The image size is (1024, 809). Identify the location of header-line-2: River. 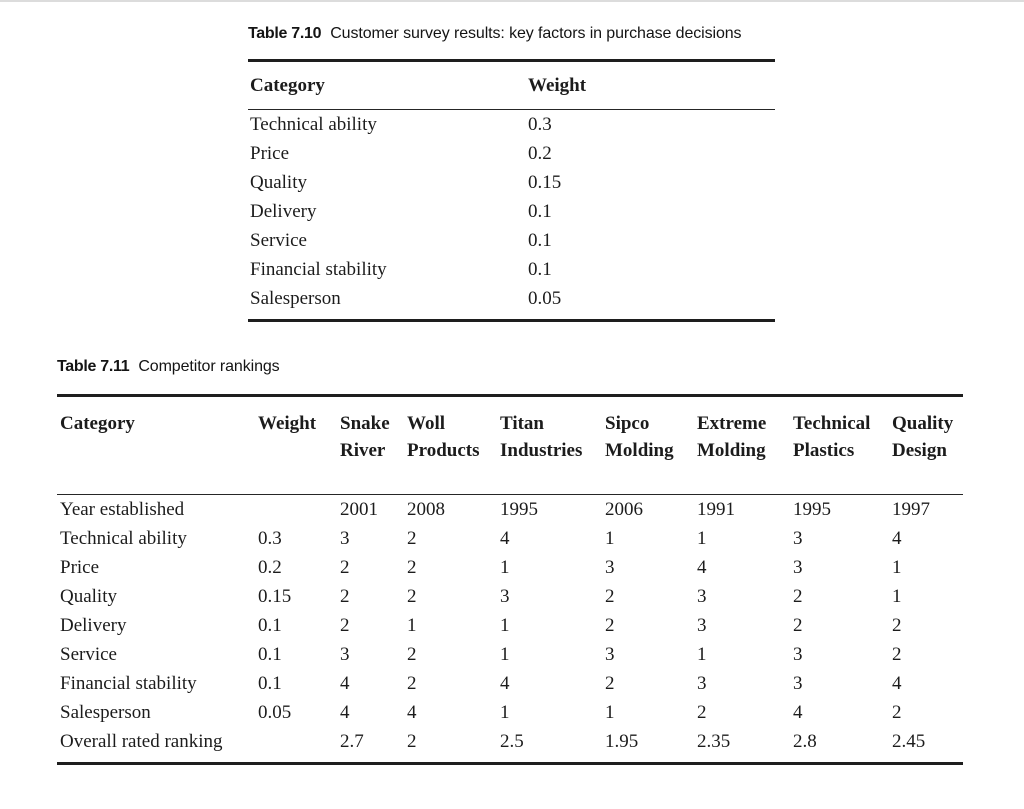
(363, 450).